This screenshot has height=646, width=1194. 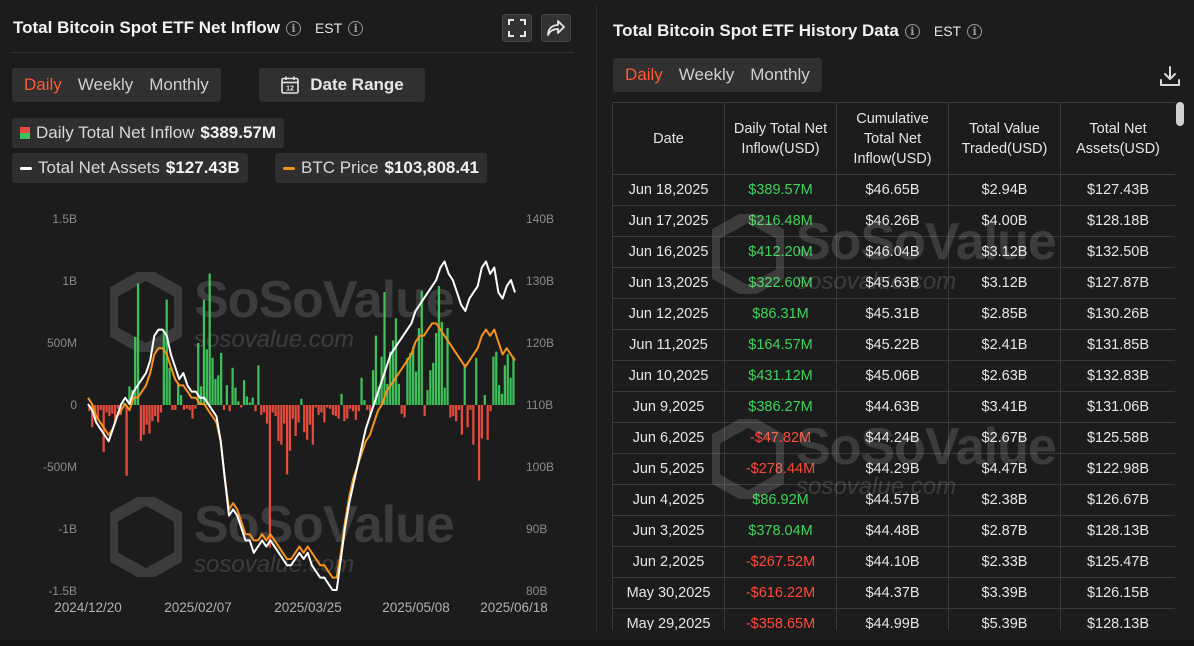 What do you see at coordinates (202, 167) in the screenshot?
I see `legend-assets-value: $127.43B` at bounding box center [202, 167].